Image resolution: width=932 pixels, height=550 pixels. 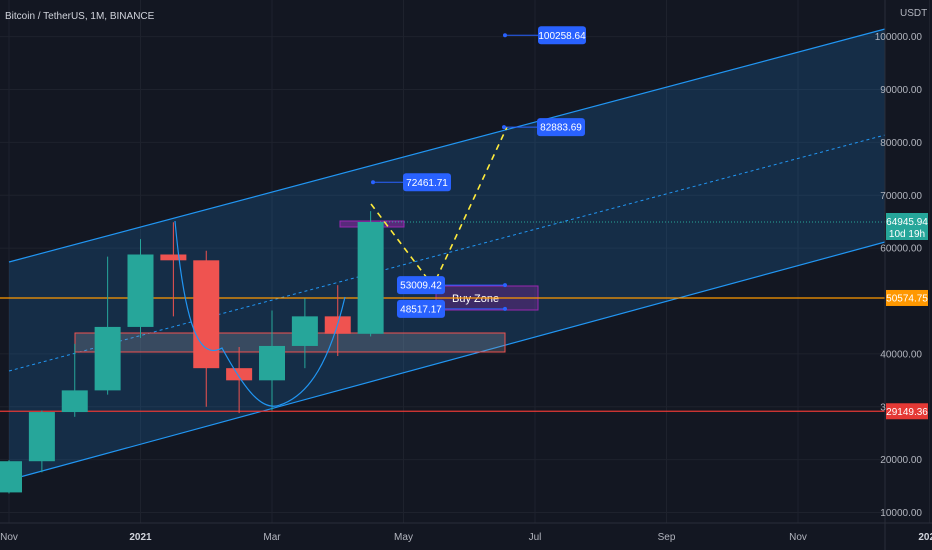 I want to click on time-axis-tick-label: 2021, so click(x=140, y=537).